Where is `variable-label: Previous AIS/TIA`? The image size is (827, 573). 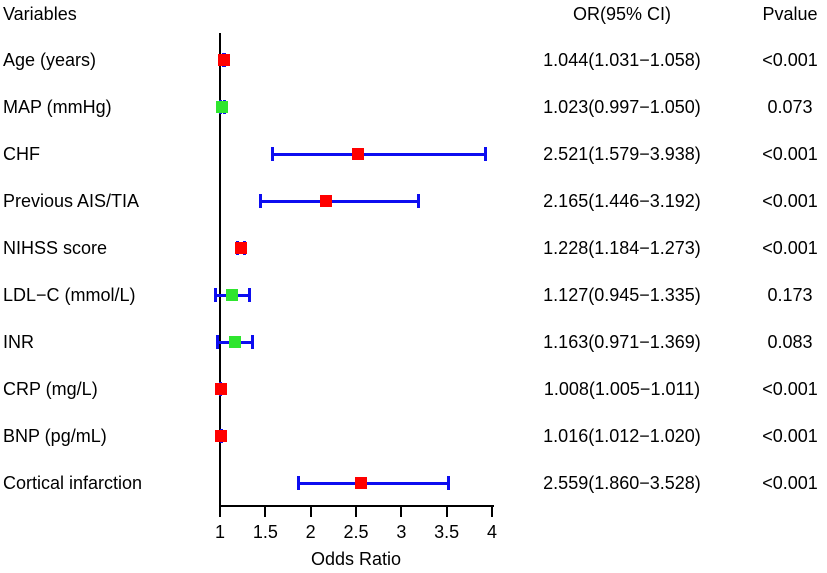
variable-label: Previous AIS/TIA is located at coordinates (71, 201).